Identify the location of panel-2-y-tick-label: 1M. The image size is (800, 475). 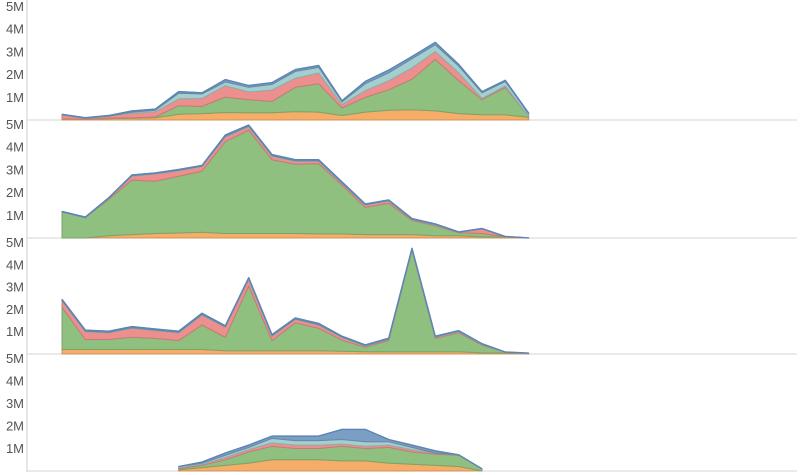
(15, 215).